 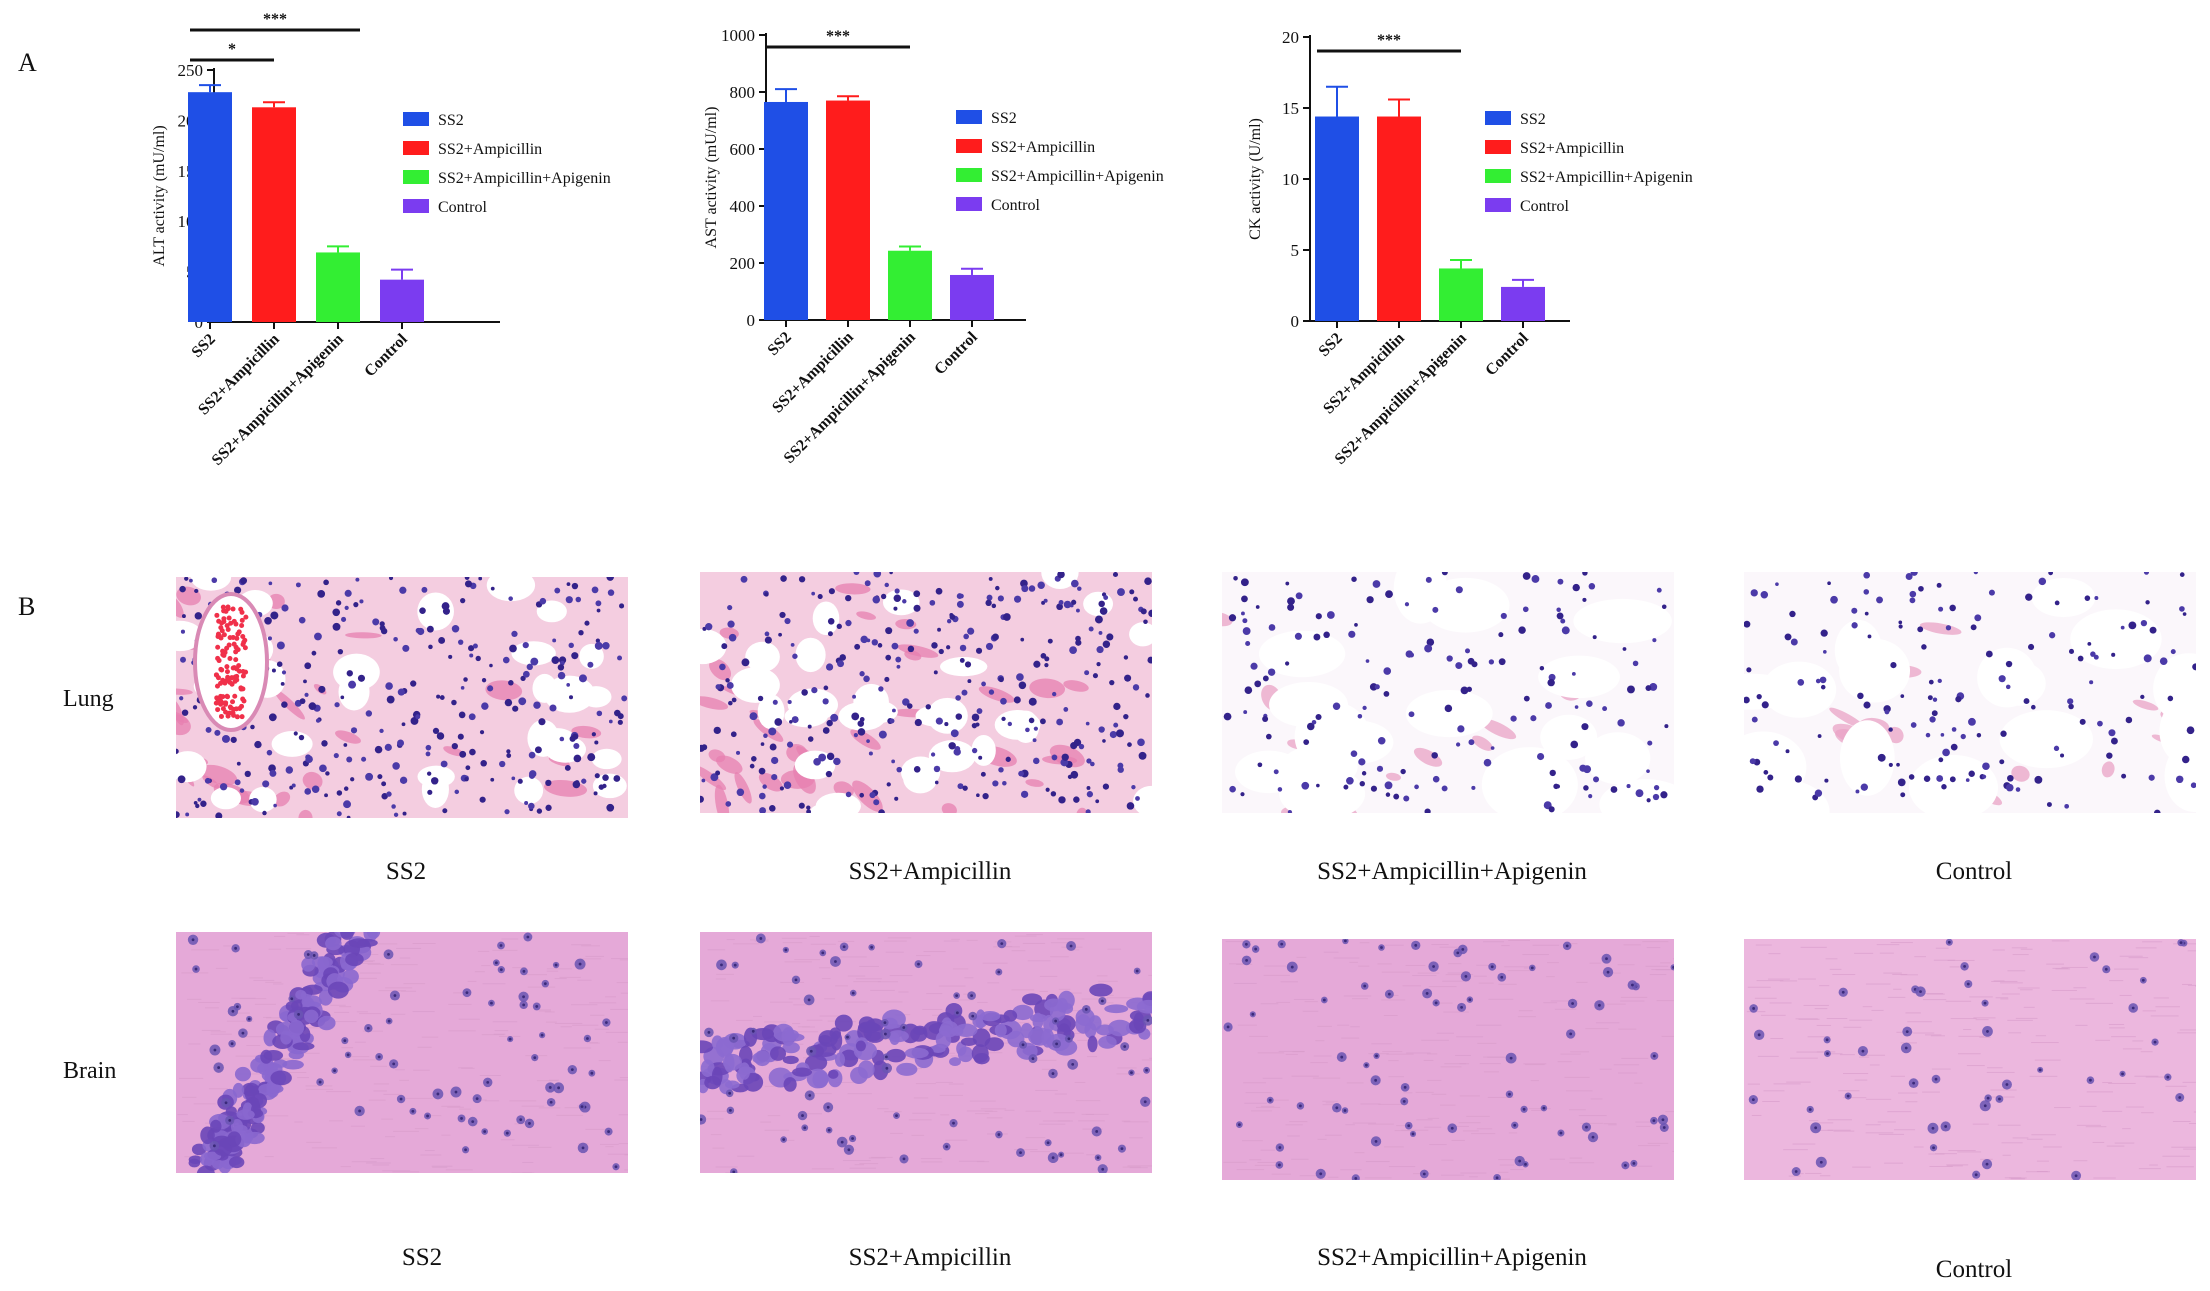 I want to click on lung-caption-ss2-ampicillin-apigenin: SS2+Ampicillin+Apigenin, so click(x=1452, y=871).